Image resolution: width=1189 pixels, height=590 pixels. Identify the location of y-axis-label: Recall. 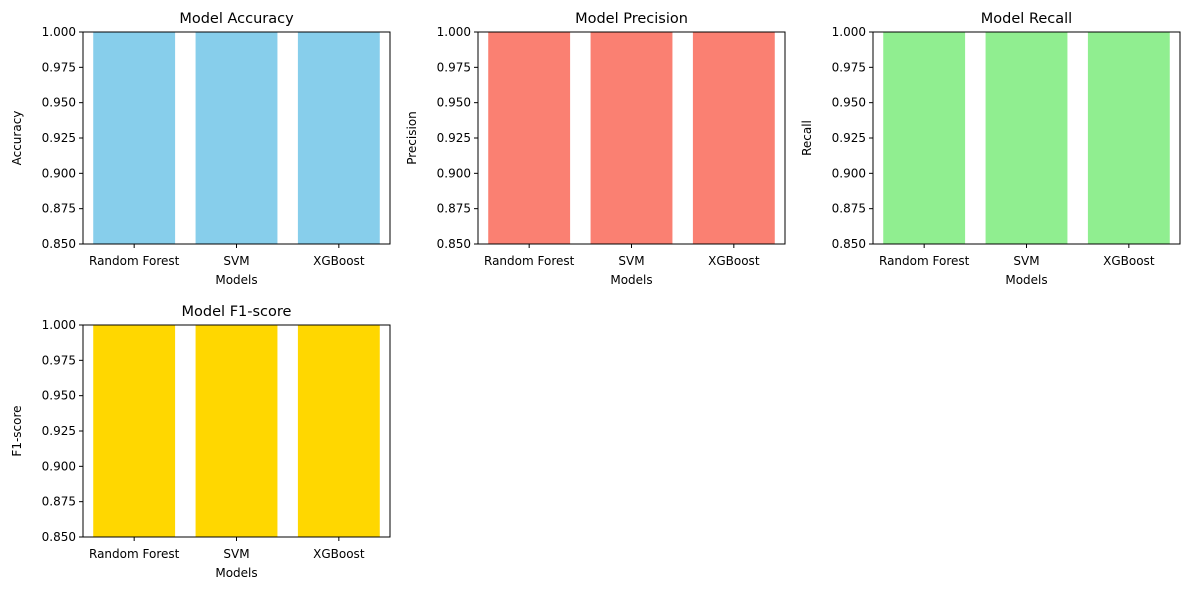
(807, 138).